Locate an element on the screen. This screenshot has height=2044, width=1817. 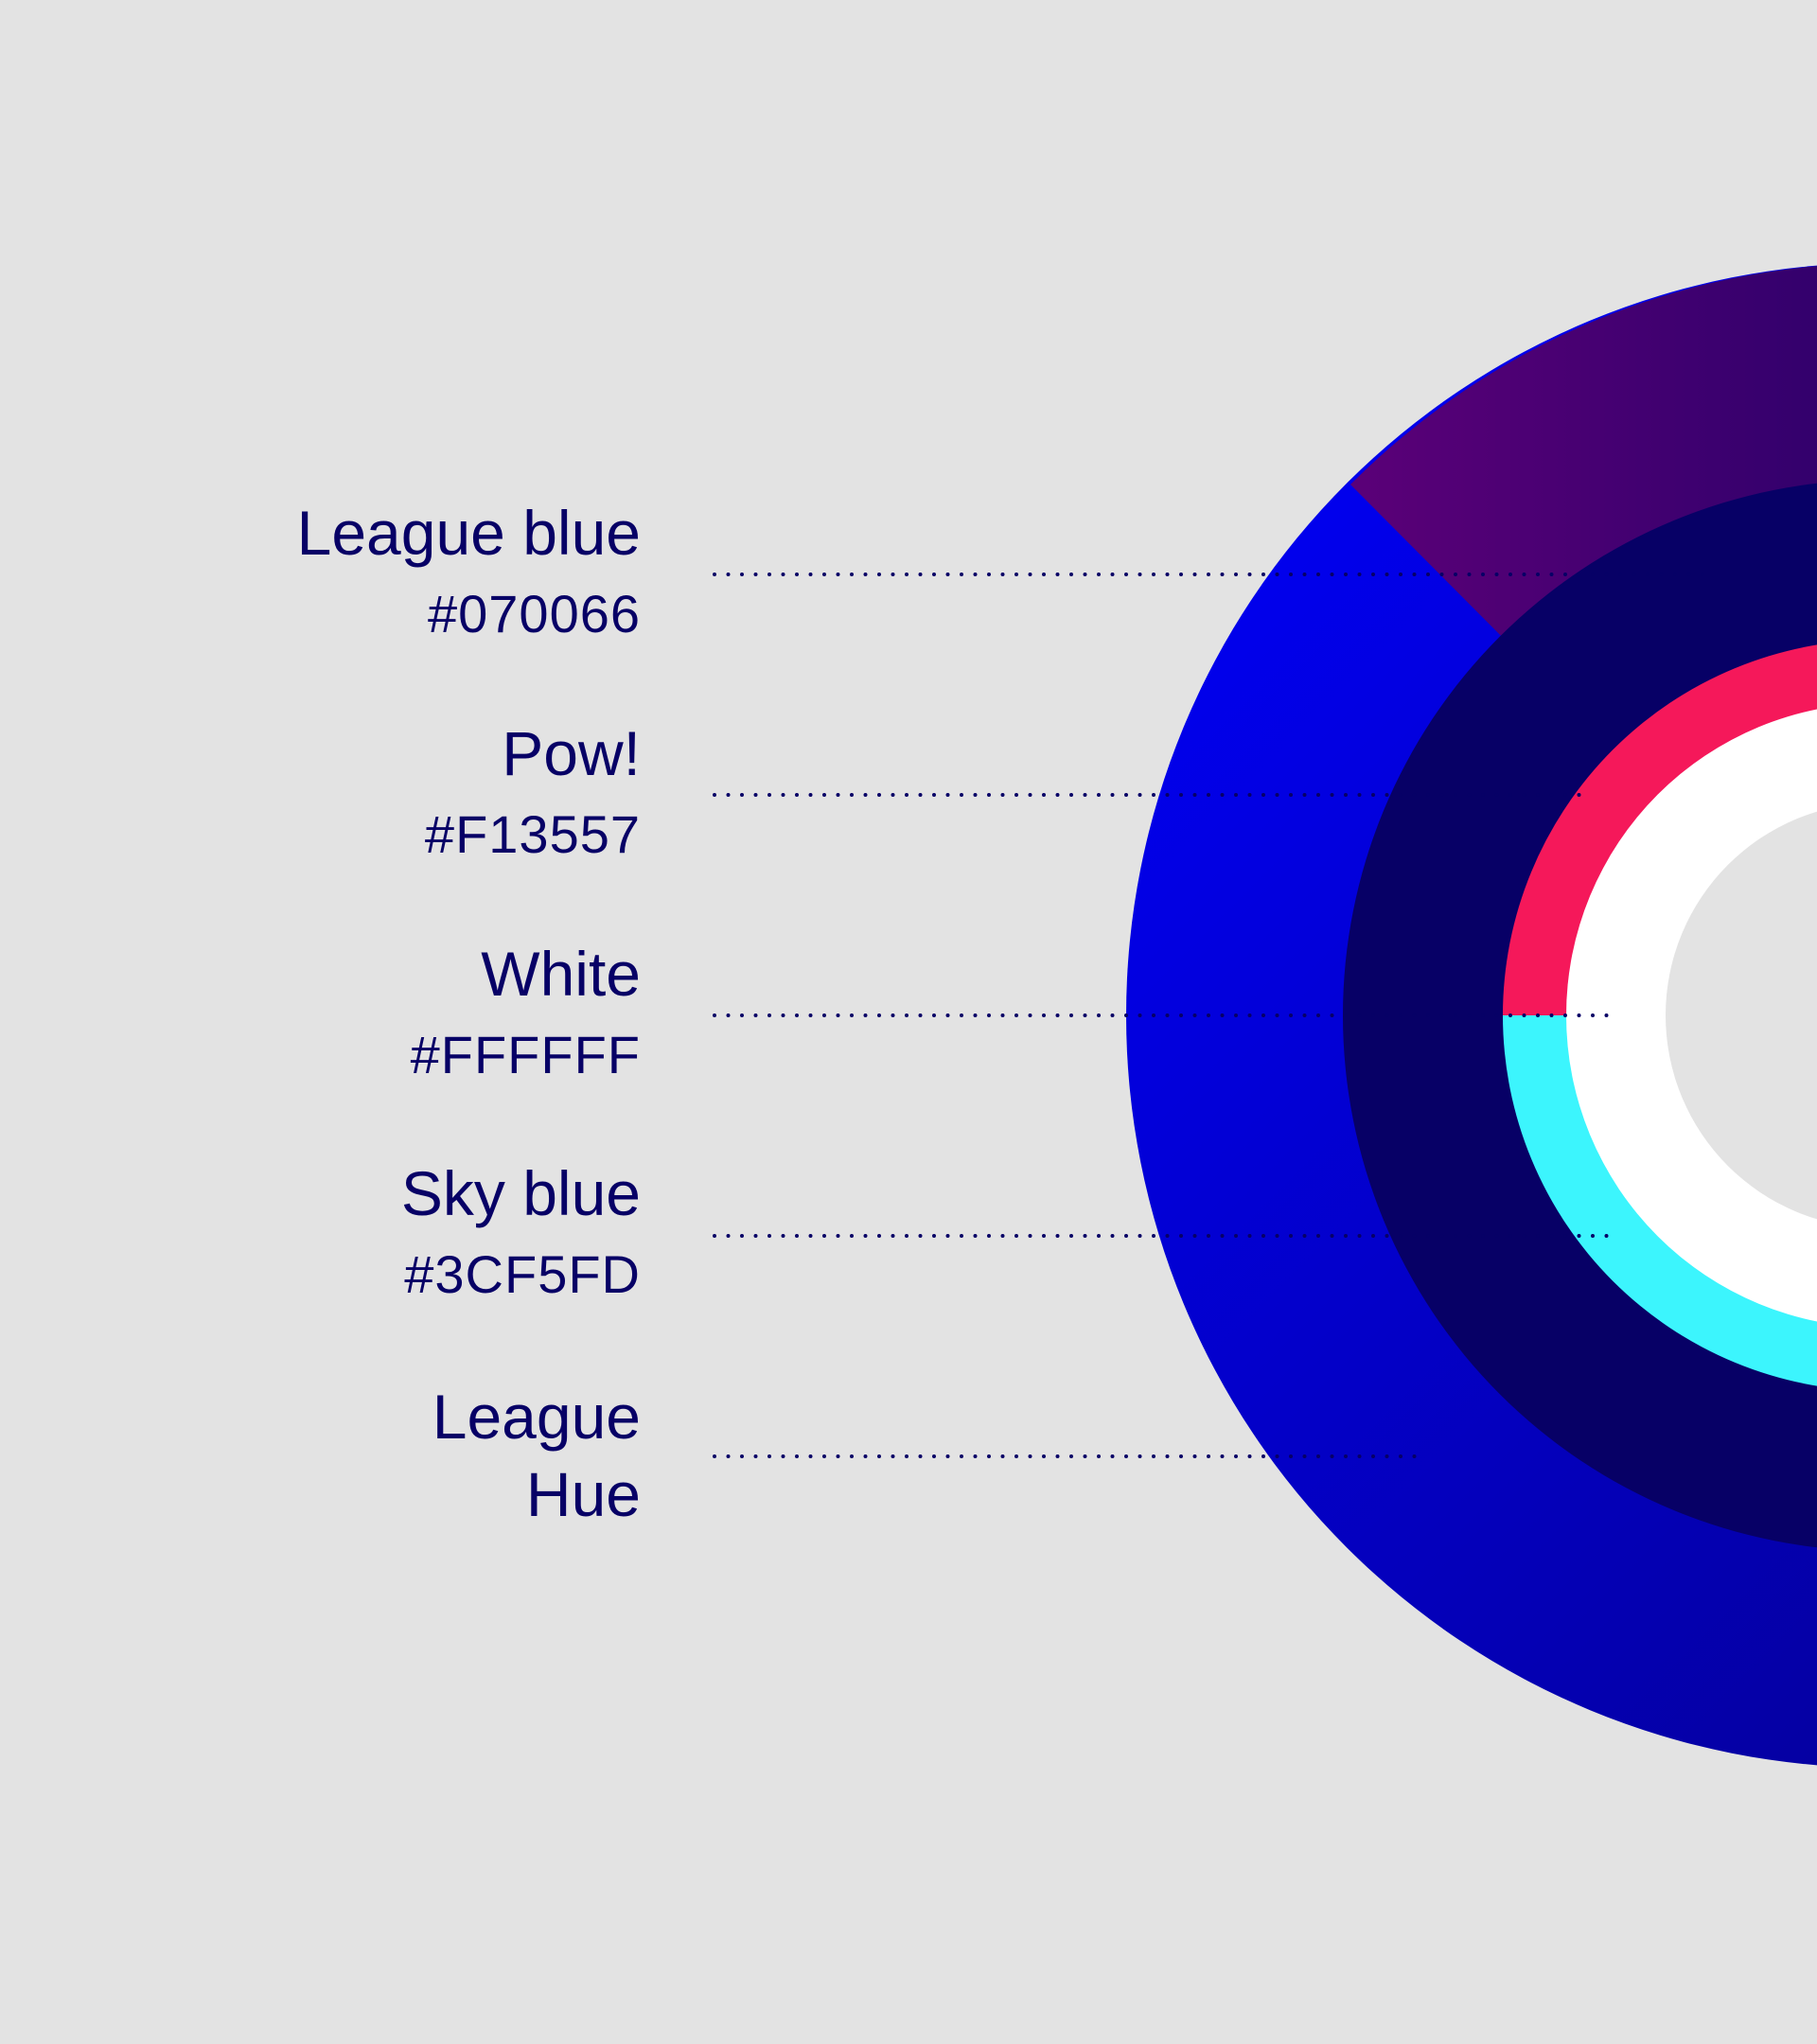
swatch-name: League blue is located at coordinates (468, 533).